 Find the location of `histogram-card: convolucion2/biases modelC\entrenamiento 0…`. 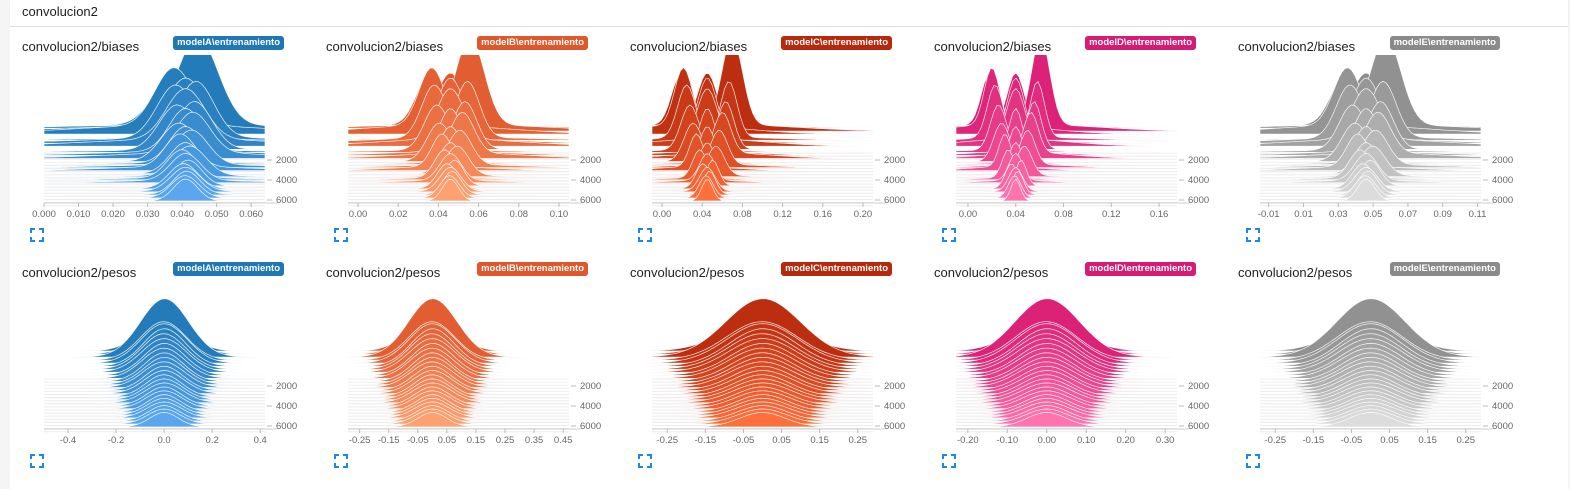

histogram-card: convolucion2/biases modelC\entrenamiento 0… is located at coordinates (768, 137).